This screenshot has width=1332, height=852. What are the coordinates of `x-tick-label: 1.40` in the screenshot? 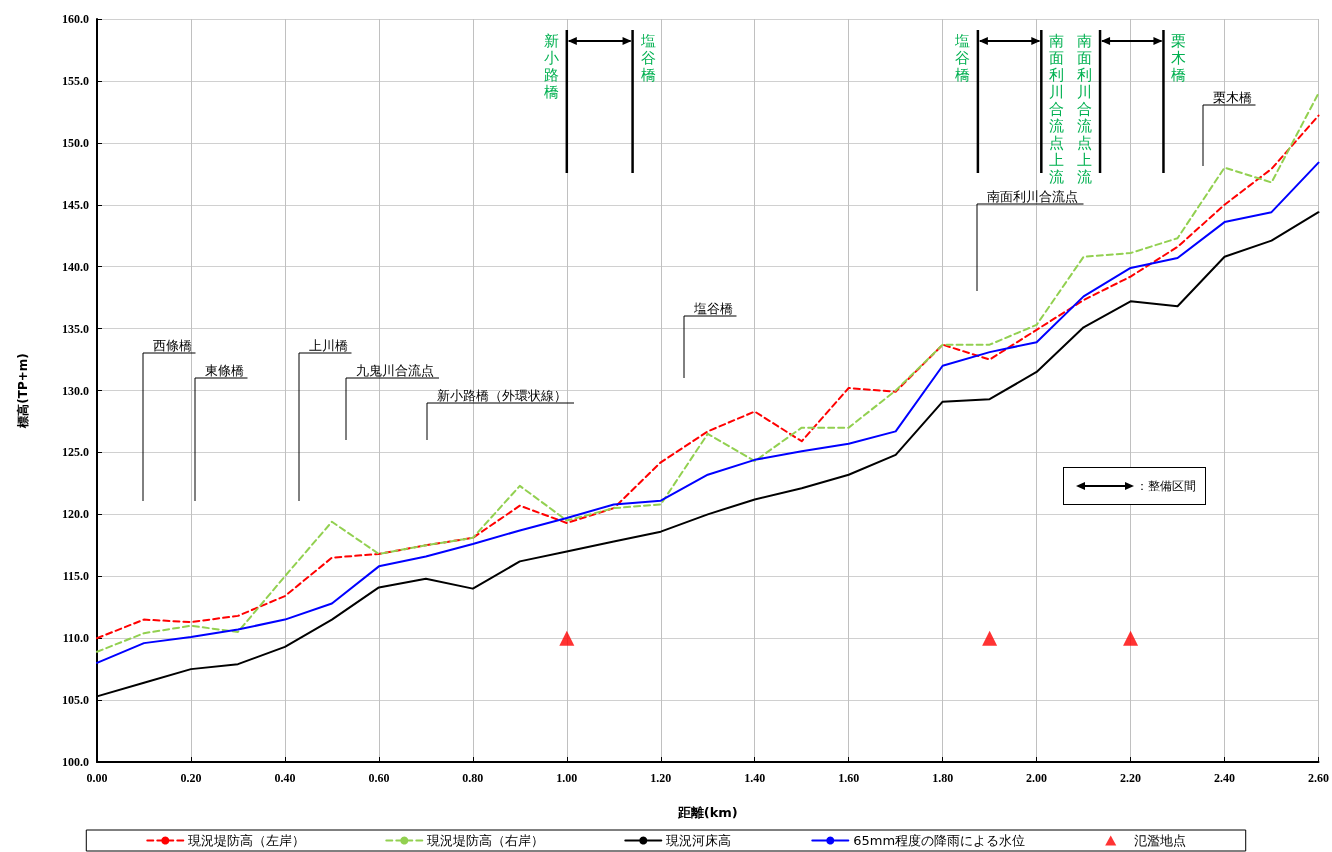 It's located at (755, 778).